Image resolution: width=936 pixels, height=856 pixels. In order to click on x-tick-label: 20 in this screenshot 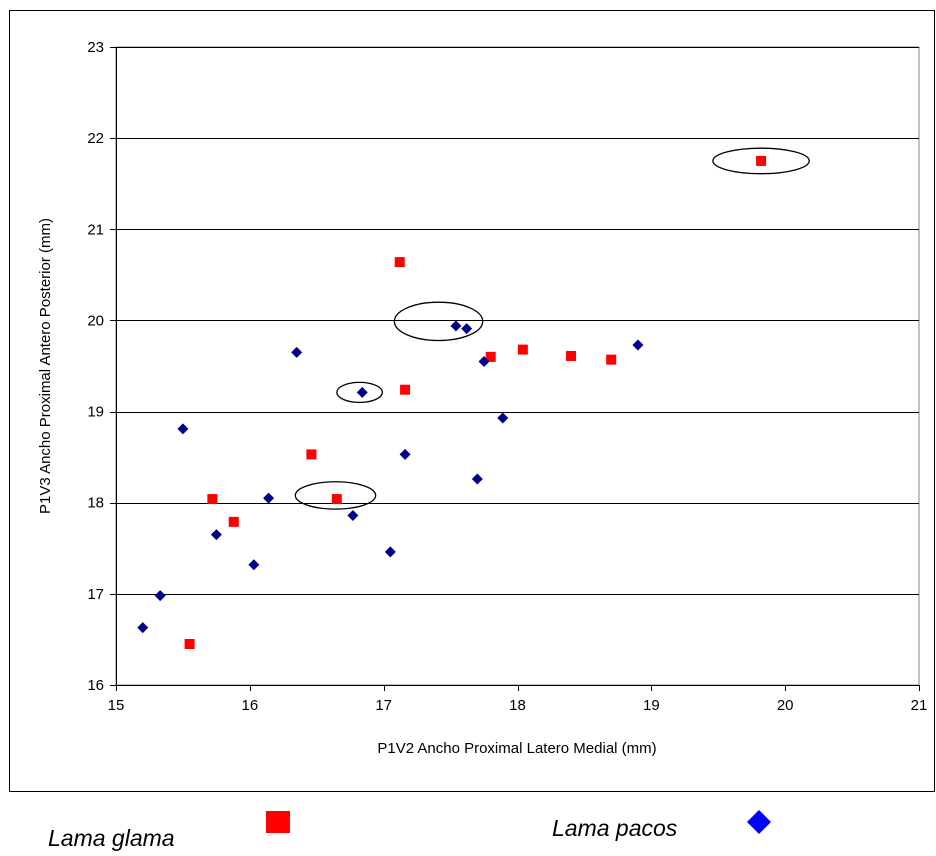, I will do `click(785, 705)`.